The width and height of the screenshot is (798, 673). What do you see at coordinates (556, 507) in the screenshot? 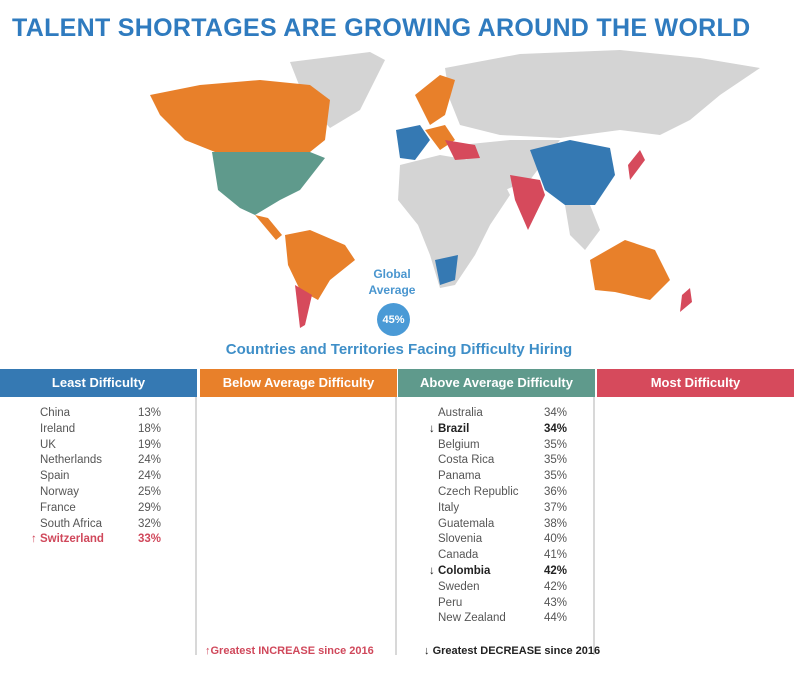
I see `country-value: 37%` at bounding box center [556, 507].